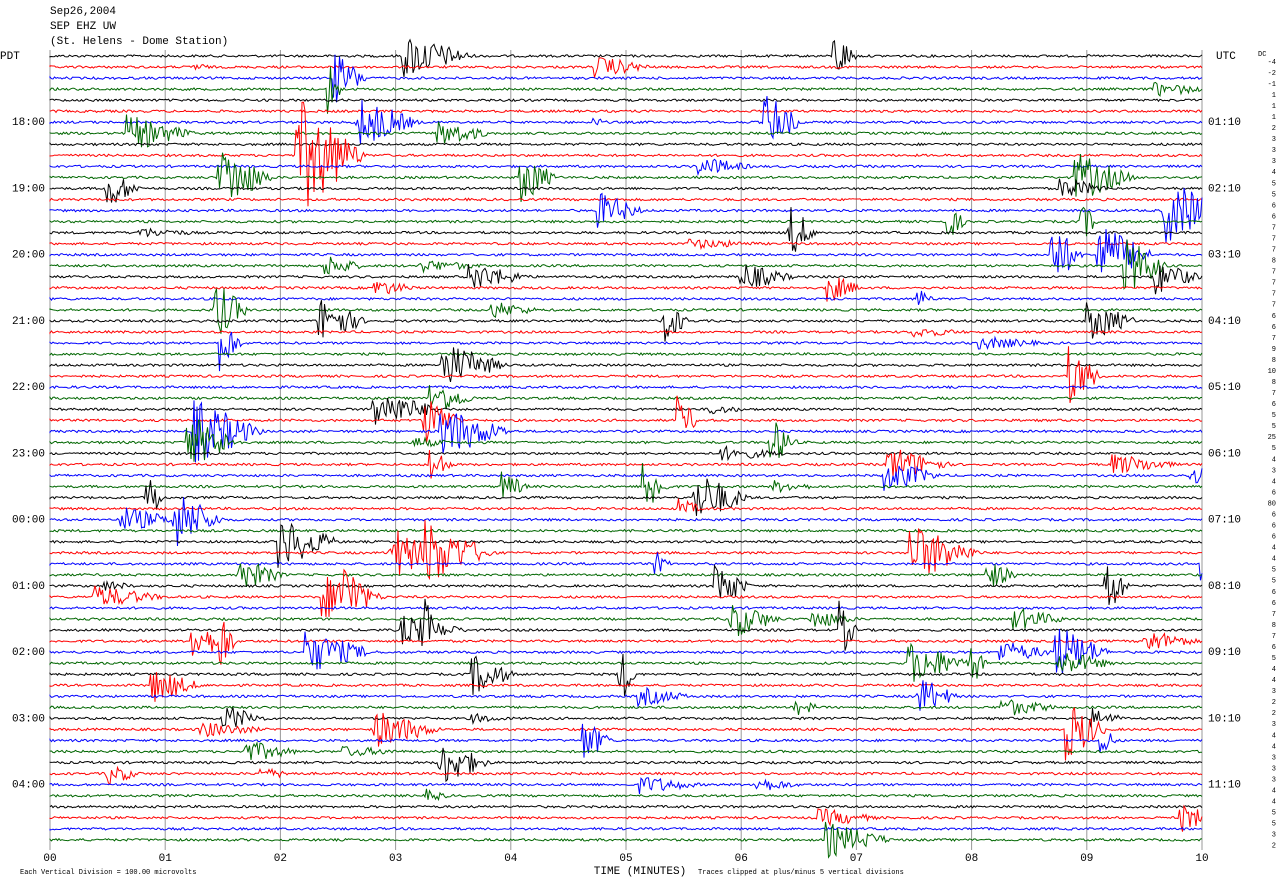  What do you see at coordinates (83, 27) in the screenshot?
I see `header-station: SEP EHZ UW` at bounding box center [83, 27].